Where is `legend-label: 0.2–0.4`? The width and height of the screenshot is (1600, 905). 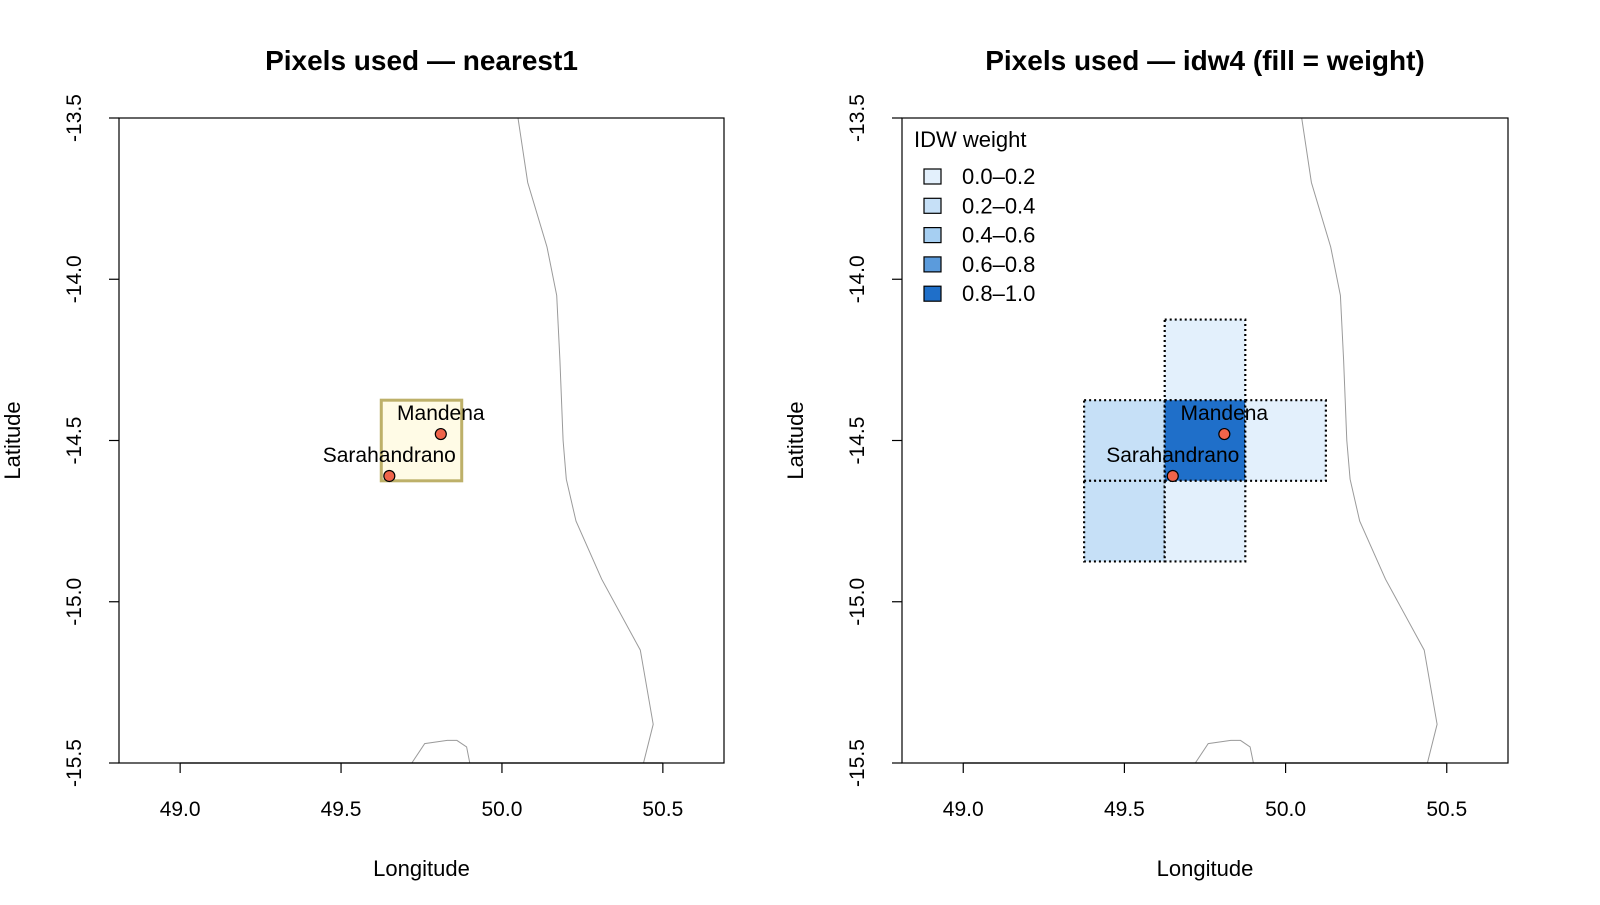 legend-label: 0.2–0.4 is located at coordinates (998, 205).